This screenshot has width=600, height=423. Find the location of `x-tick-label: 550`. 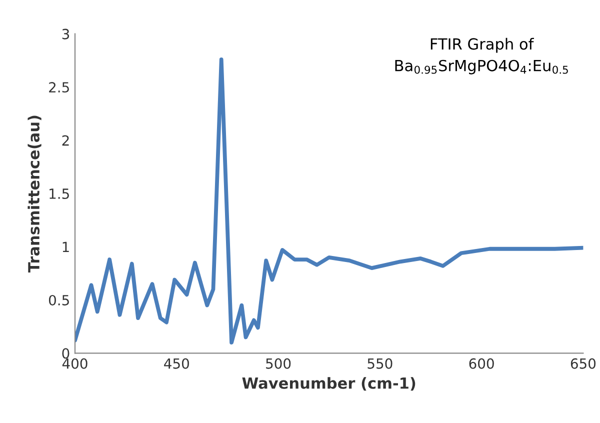

x-tick-label: 550 is located at coordinates (380, 363).